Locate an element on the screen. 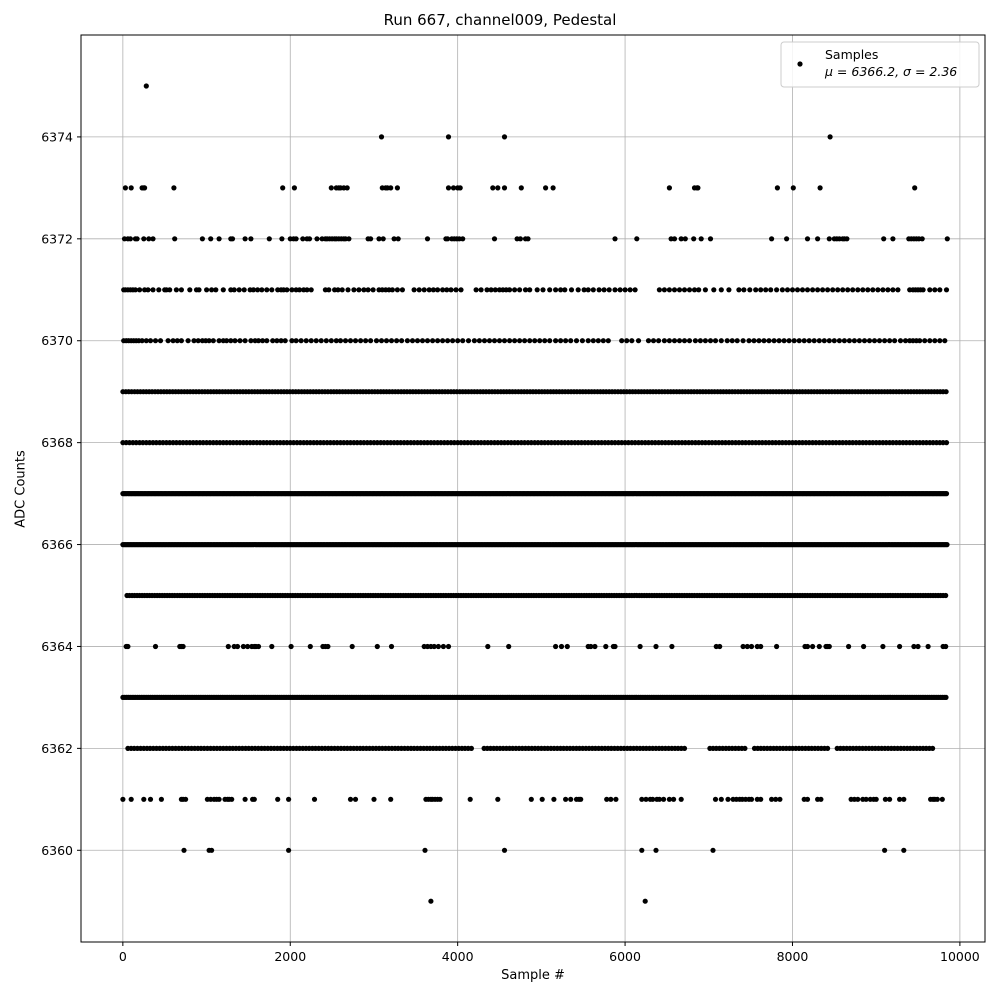 The height and width of the screenshot is (1000, 1000). y-tick-label: 6364 is located at coordinates (57, 646).